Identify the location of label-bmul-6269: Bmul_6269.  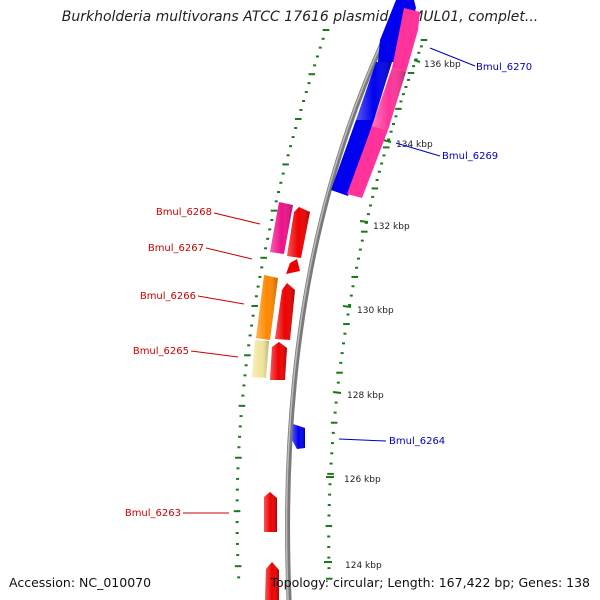
(470, 156).